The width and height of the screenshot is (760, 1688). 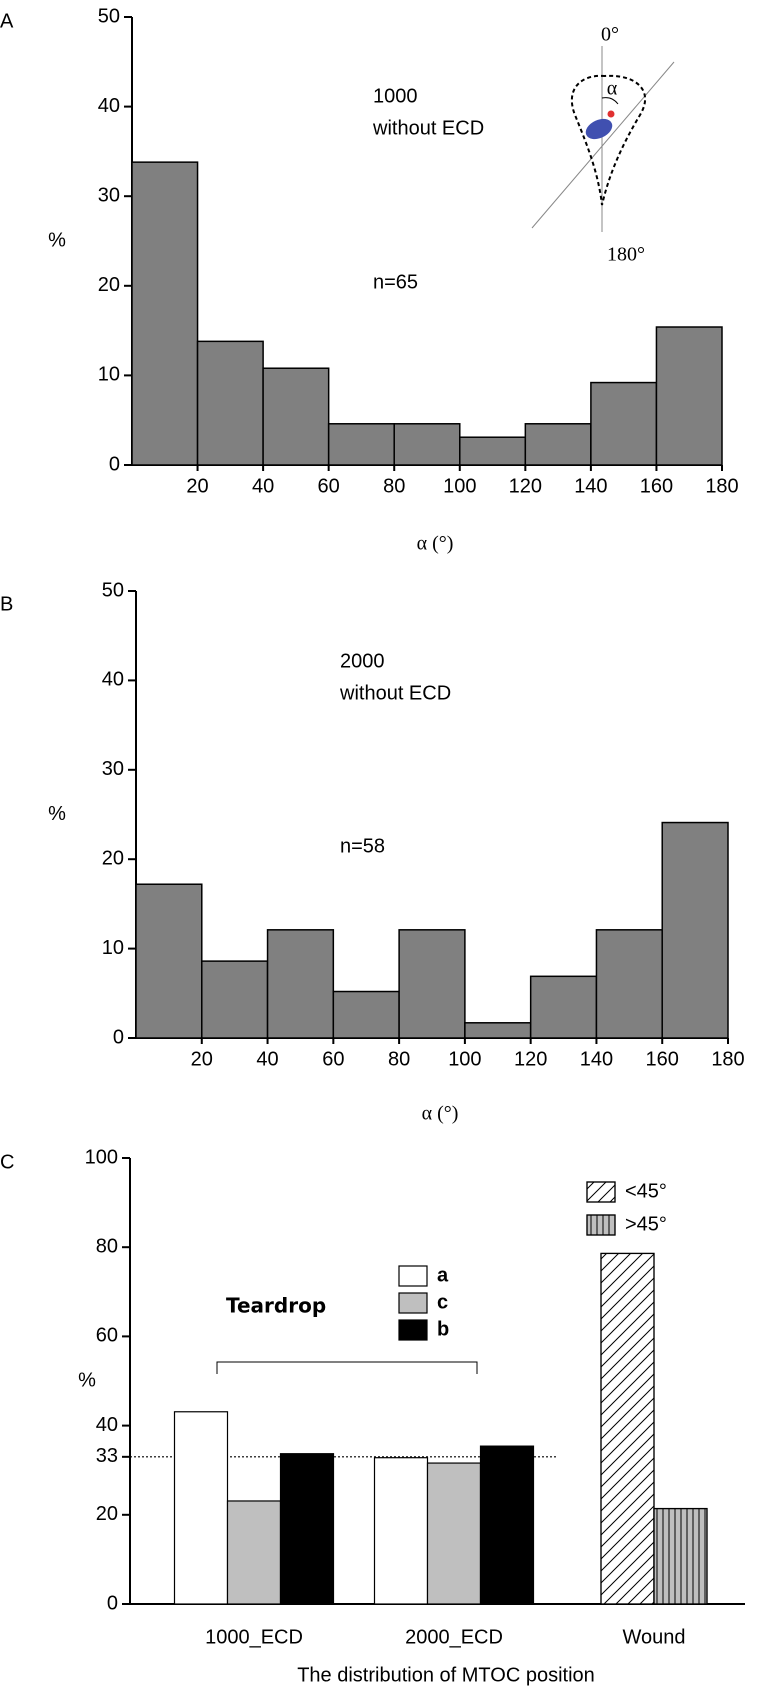 I want to click on annotation: n=65, so click(x=395, y=282).